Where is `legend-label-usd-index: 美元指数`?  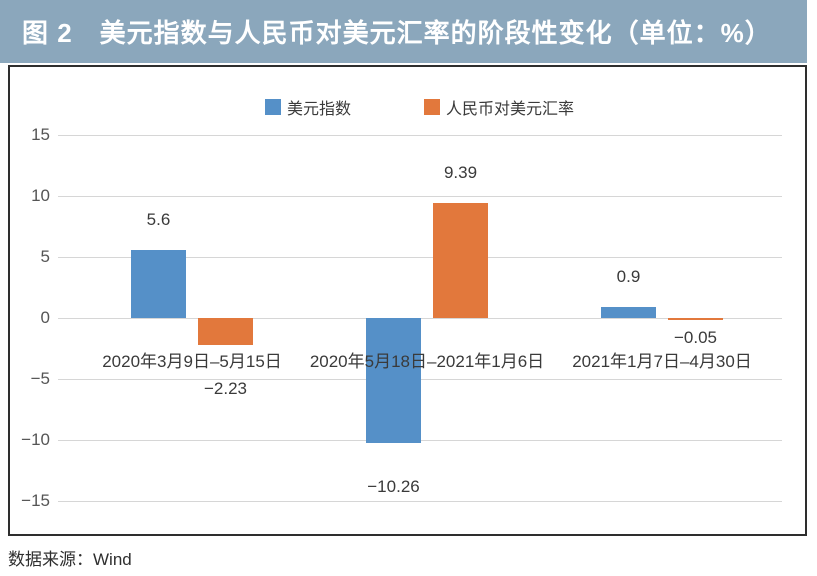
legend-label-usd-index: 美元指数 is located at coordinates (319, 109).